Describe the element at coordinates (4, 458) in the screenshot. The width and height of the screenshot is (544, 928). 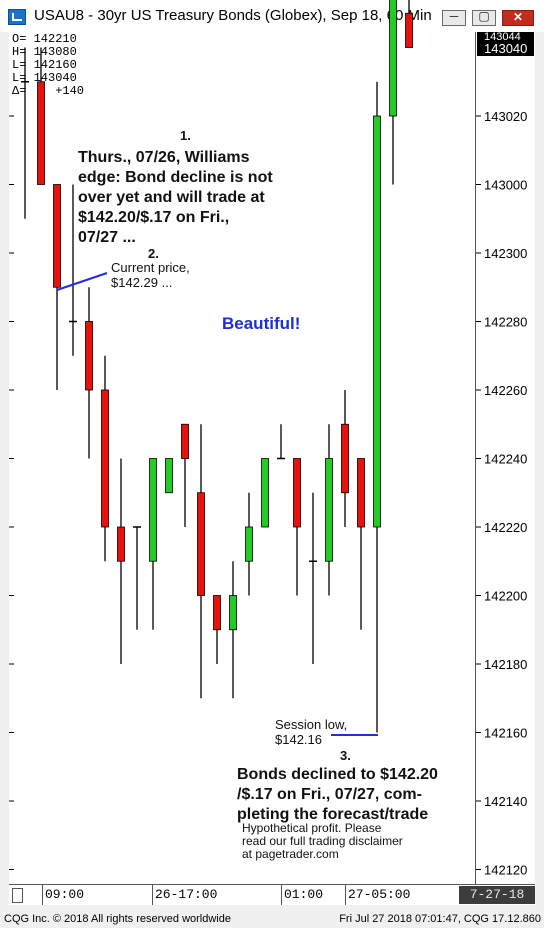
I see `left-frame` at that location.